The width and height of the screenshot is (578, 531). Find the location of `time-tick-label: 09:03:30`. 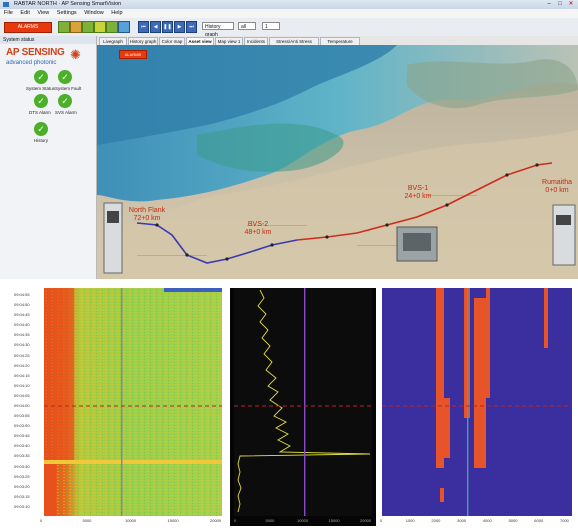

time-tick-label: 09:03:30 is located at coordinates (22, 466).